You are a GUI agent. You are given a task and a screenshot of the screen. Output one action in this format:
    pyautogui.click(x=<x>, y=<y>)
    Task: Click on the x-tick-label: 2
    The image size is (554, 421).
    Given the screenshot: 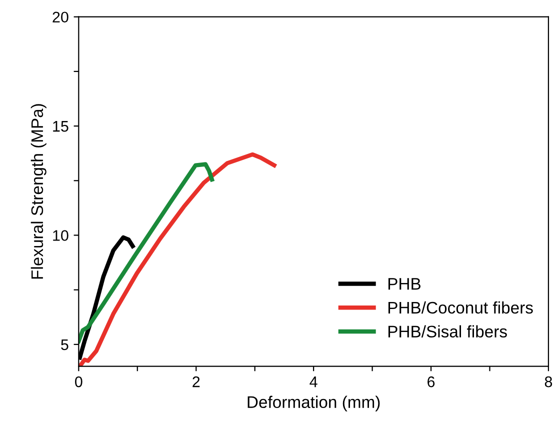 What is the action you would take?
    pyautogui.click(x=196, y=382)
    